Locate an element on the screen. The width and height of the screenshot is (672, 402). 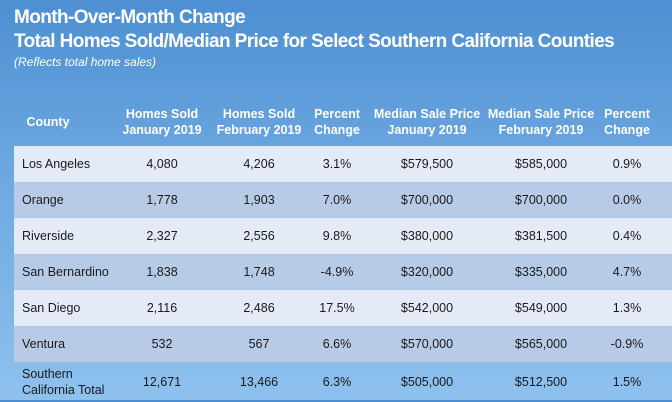
cell-median-price-feb: $381,500 is located at coordinates (541, 236).